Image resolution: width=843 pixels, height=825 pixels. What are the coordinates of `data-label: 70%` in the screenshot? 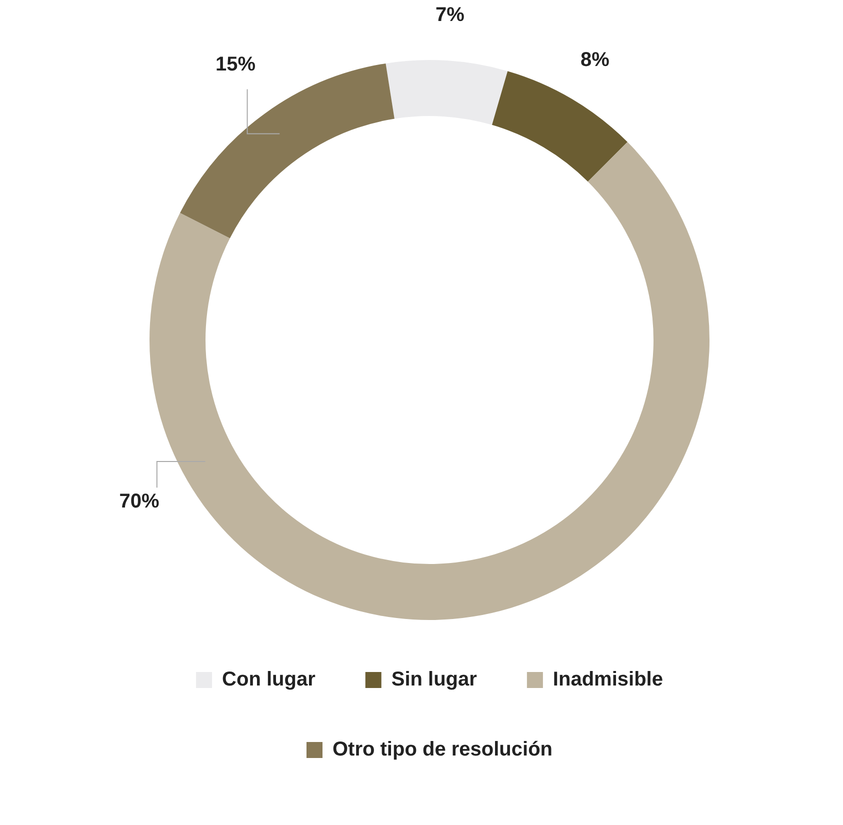 It's located at (139, 501).